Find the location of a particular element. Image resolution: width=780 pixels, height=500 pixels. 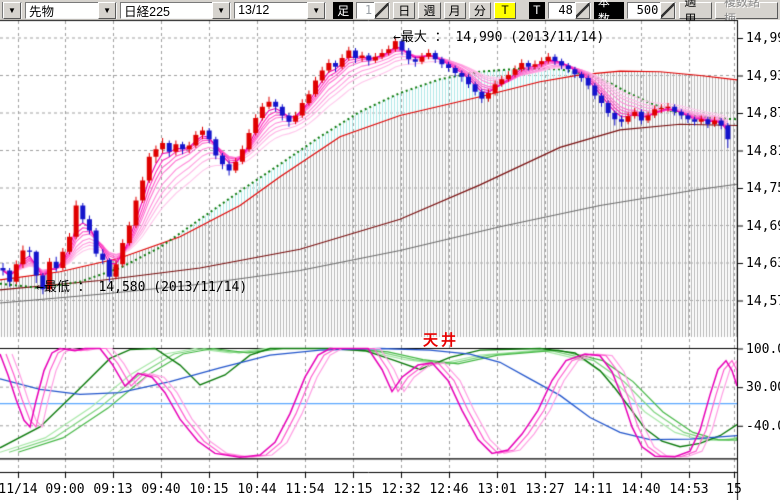

oscillator-axis-label: 100.00 is located at coordinates (763, 349).